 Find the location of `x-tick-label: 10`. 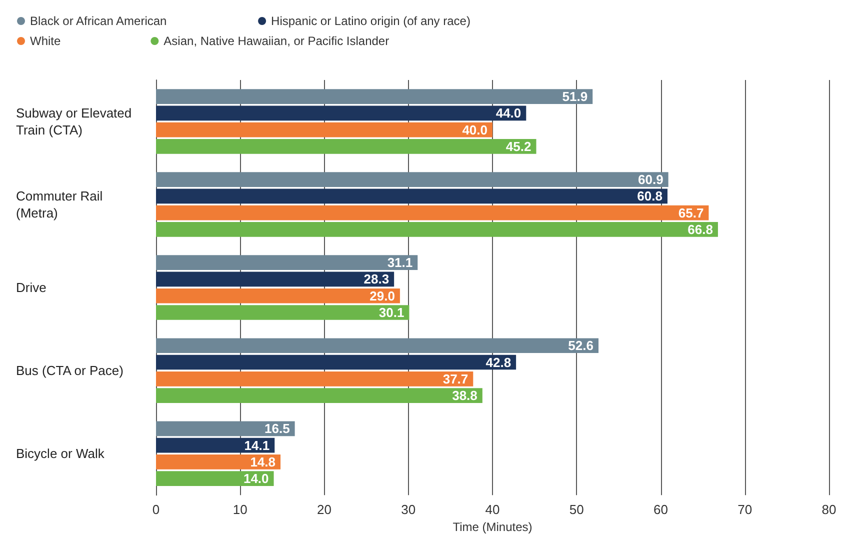

x-tick-label: 10 is located at coordinates (240, 510).